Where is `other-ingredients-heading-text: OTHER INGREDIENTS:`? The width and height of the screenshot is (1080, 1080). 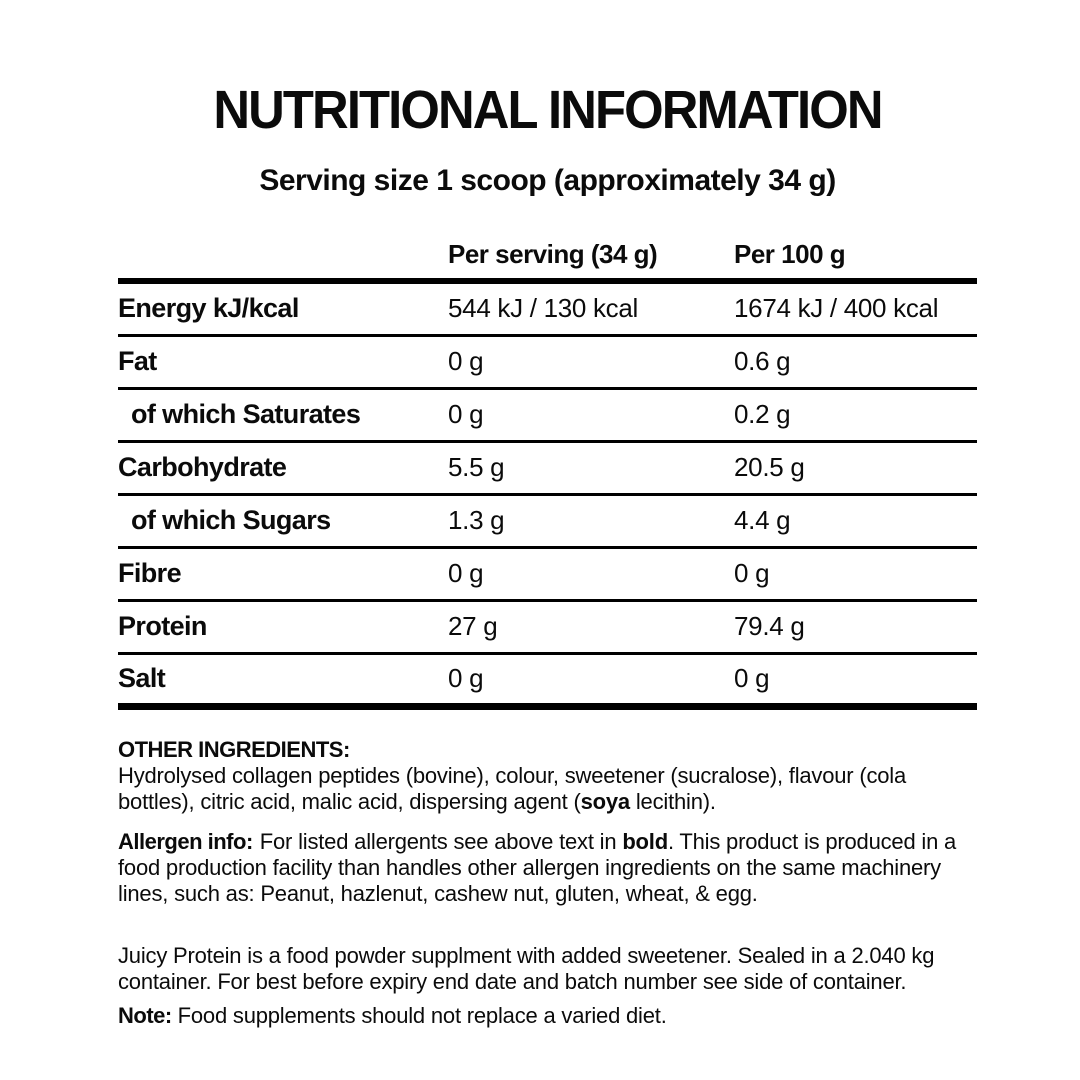 other-ingredients-heading-text: OTHER INGREDIENTS: is located at coordinates (234, 749).